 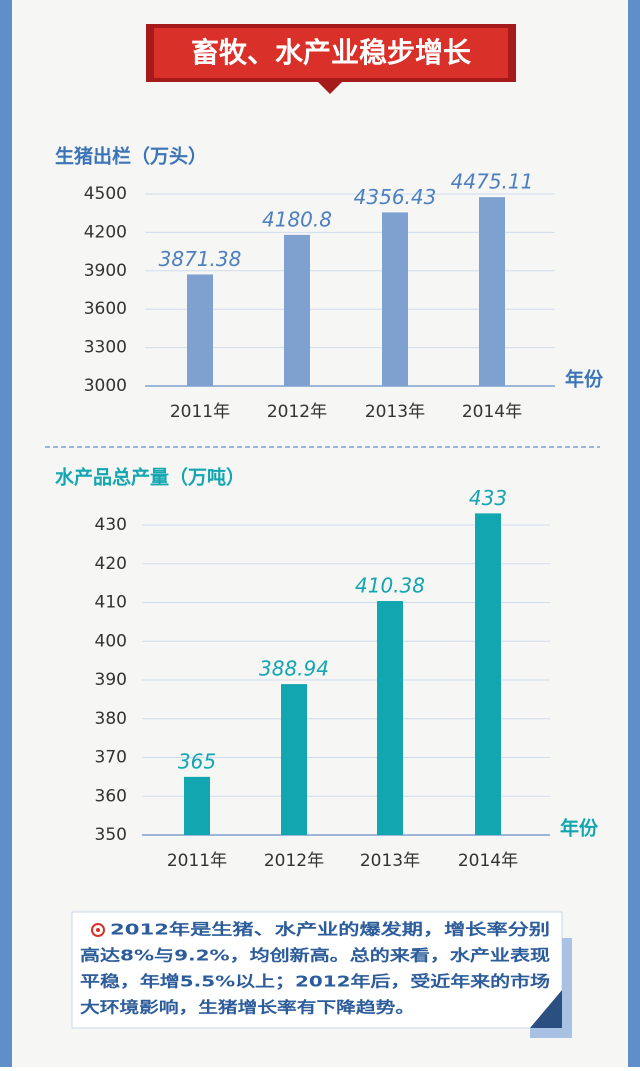 I want to click on y-tick-label: 420, so click(x=111, y=564).